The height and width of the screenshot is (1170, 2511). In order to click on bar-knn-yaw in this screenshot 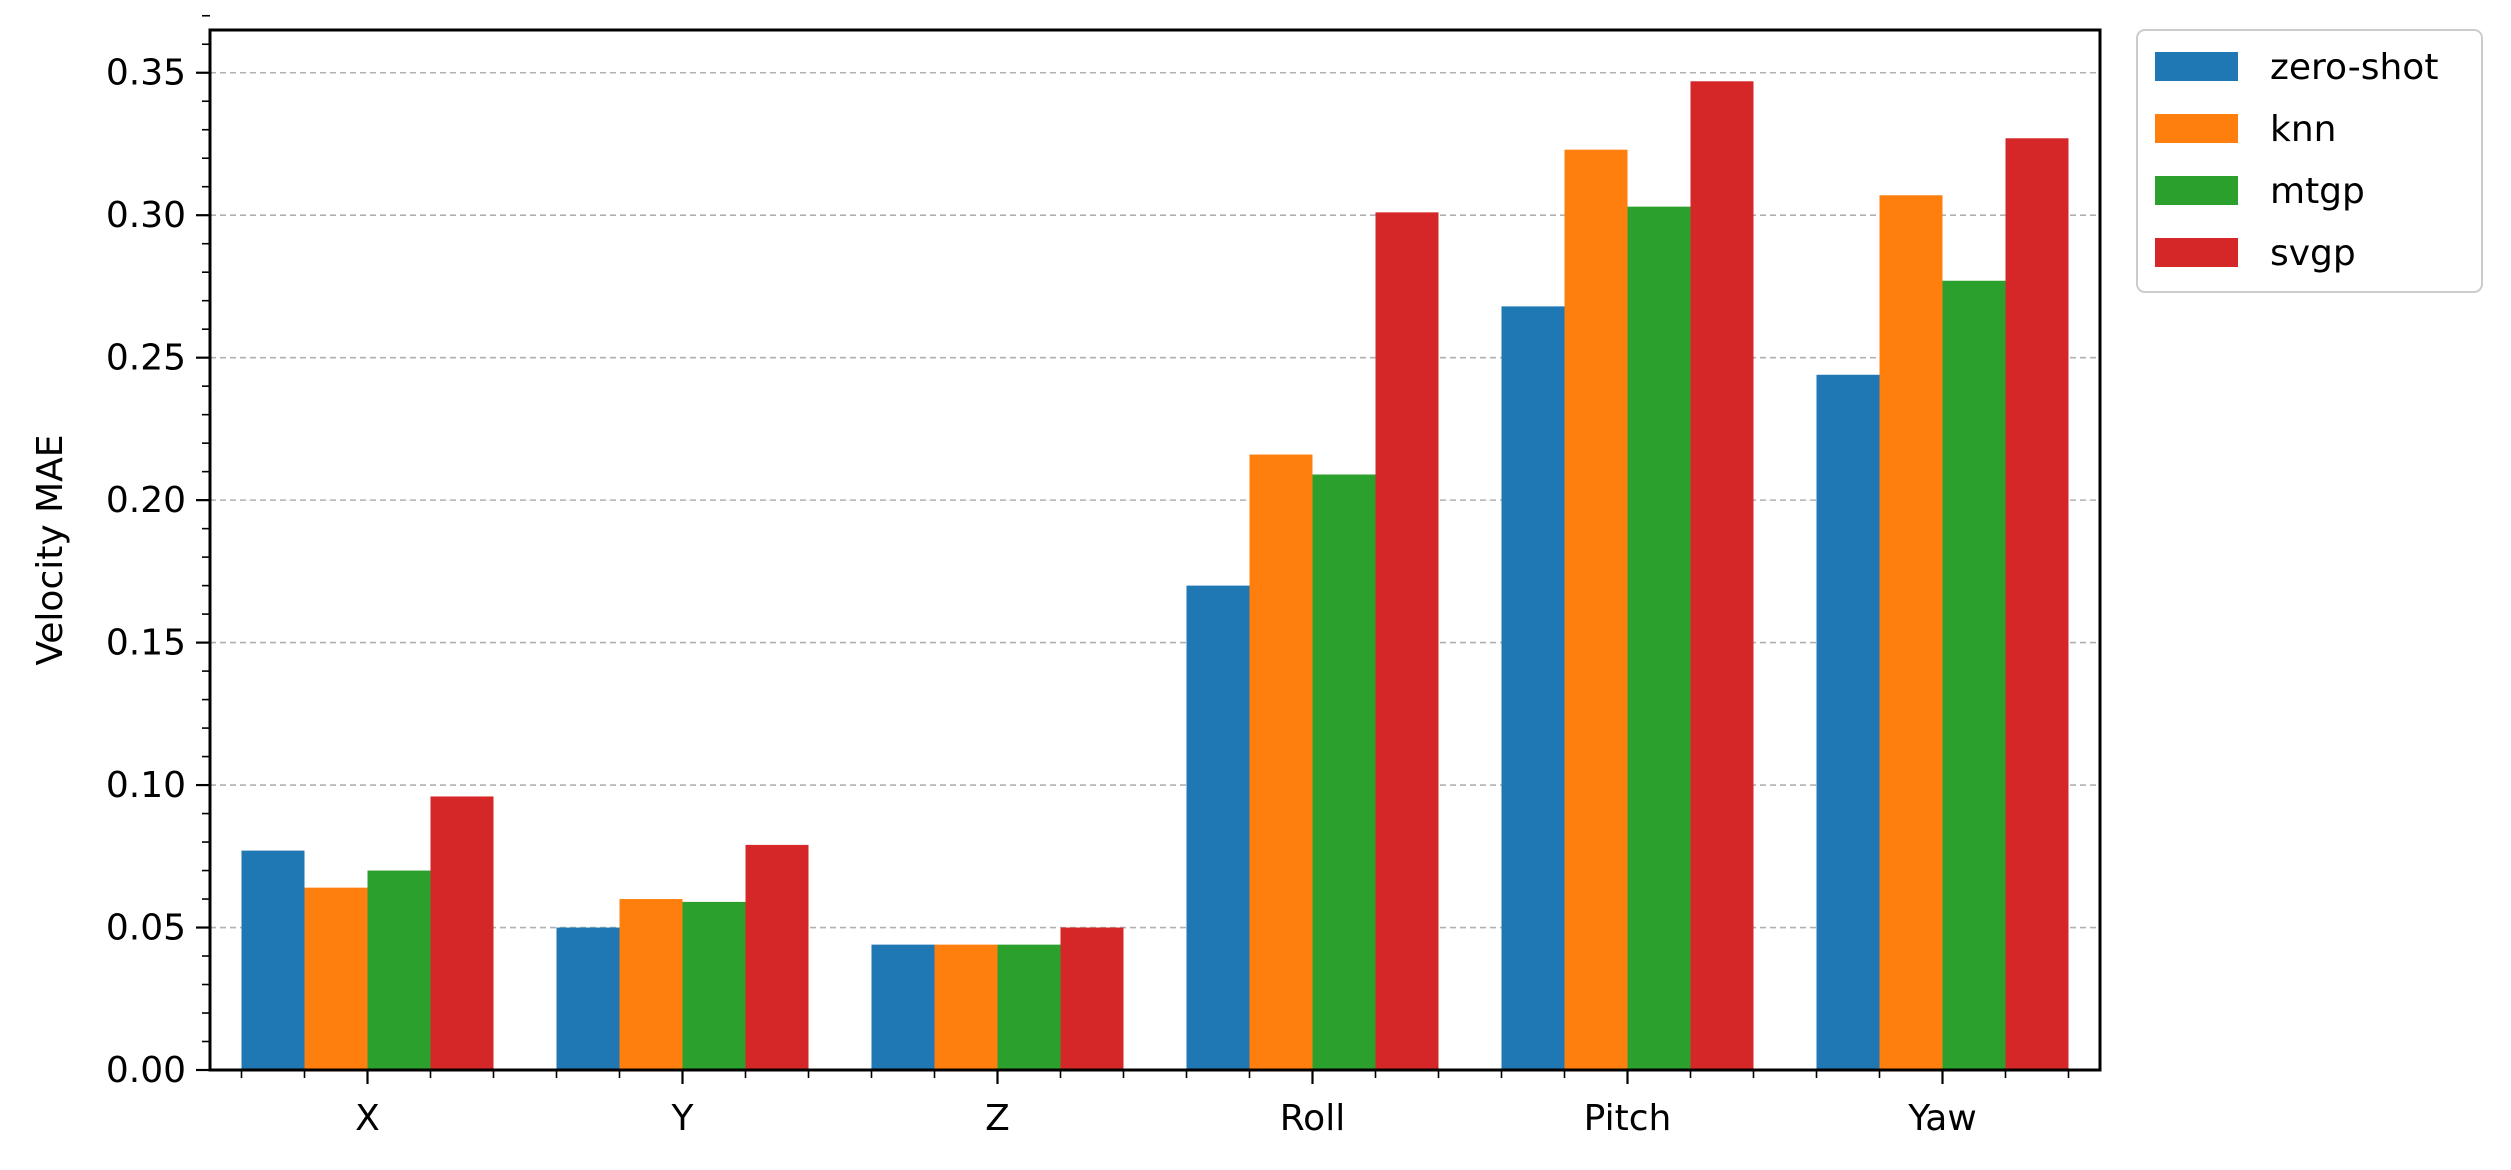, I will do `click(1911, 633)`.